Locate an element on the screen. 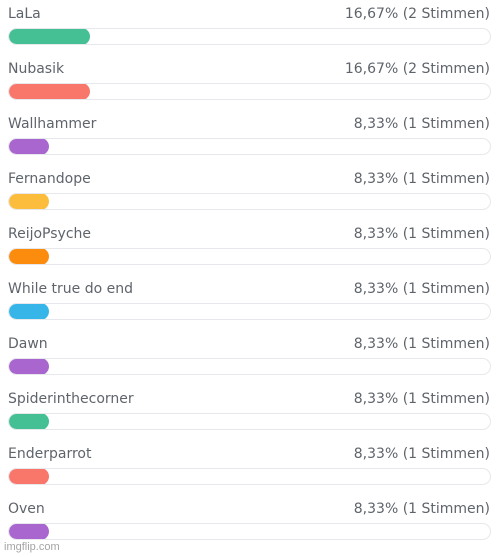  poll-option-wallhammer: Wallhammer 8,33% (1 Stimmen) is located at coordinates (250, 137).